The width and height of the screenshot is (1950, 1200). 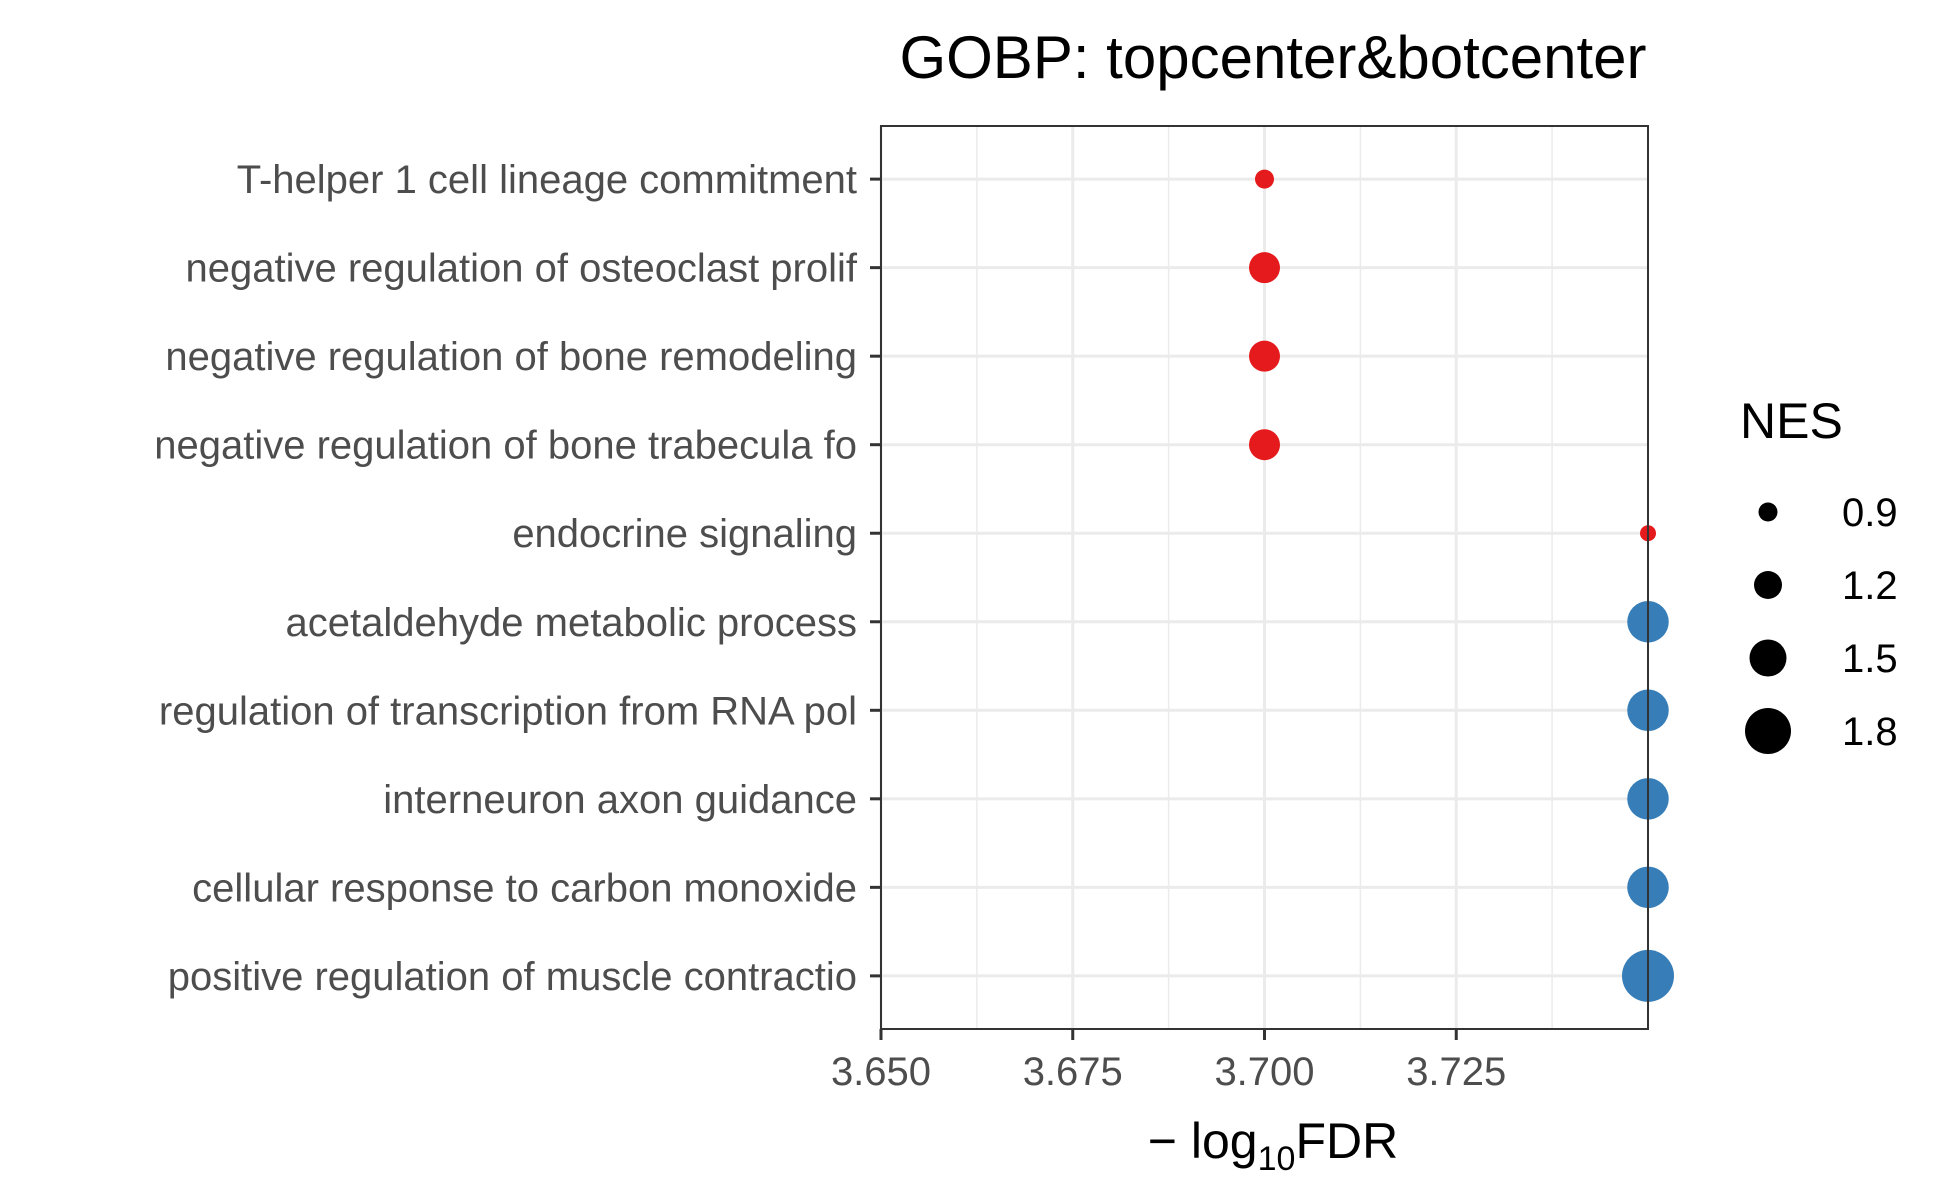 What do you see at coordinates (1272, 57) in the screenshot?
I see `chart-title: GOBP: topcenter&botcenter` at bounding box center [1272, 57].